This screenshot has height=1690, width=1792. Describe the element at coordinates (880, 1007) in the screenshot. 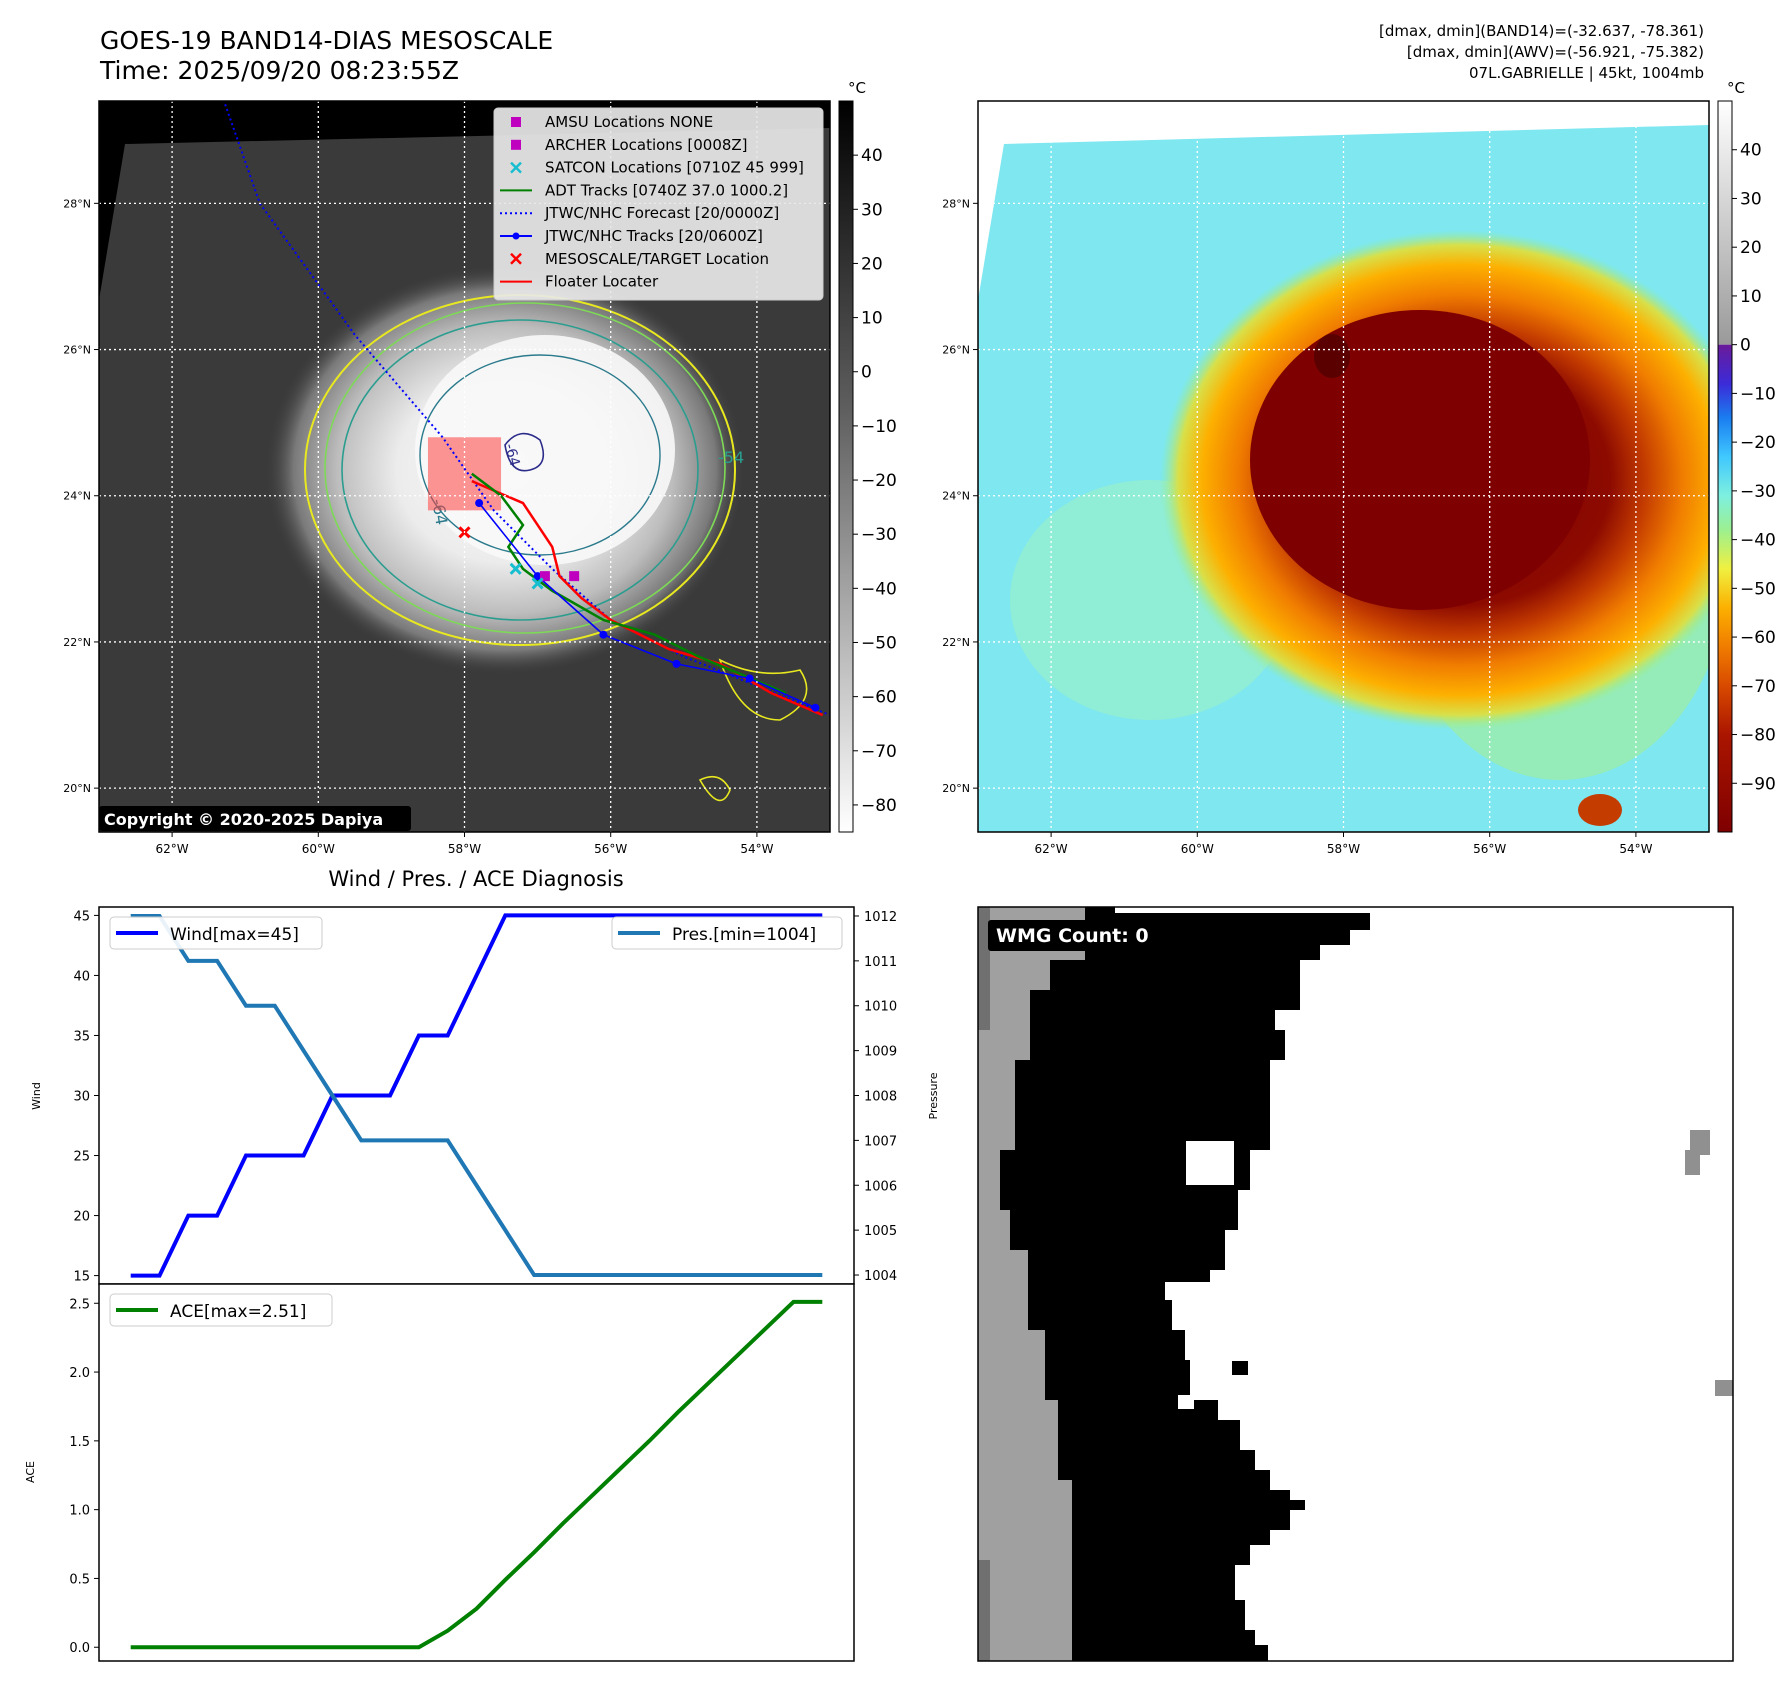

I see `pressure-tick-label: 1010` at that location.